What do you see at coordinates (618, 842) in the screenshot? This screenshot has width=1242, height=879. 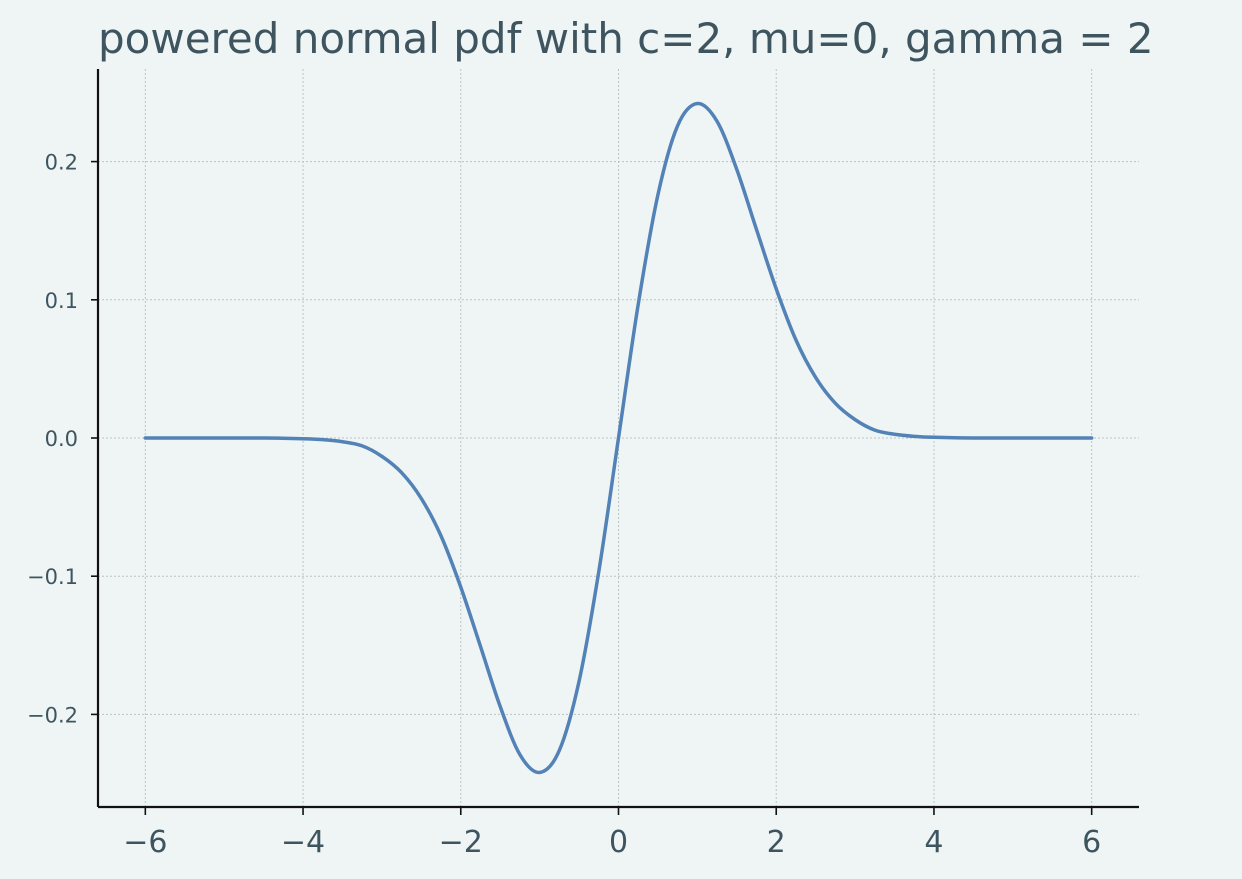 I see `x-tick-label-3: 0` at bounding box center [618, 842].